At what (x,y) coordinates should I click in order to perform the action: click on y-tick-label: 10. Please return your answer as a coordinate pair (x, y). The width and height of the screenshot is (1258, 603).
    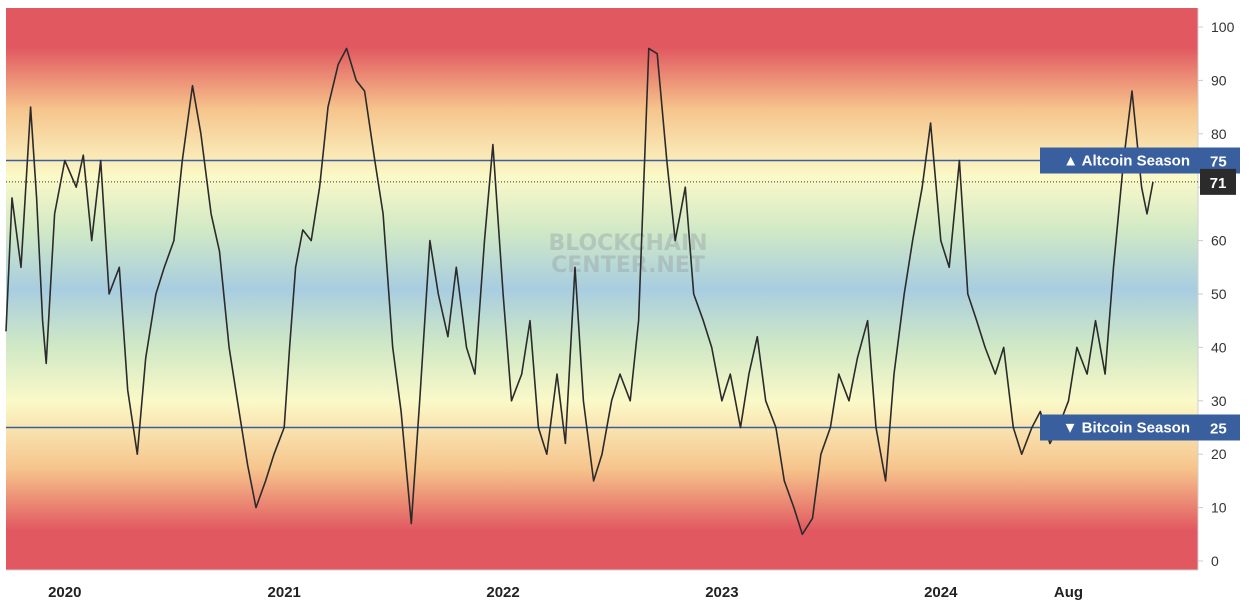
    Looking at the image, I should click on (1219, 508).